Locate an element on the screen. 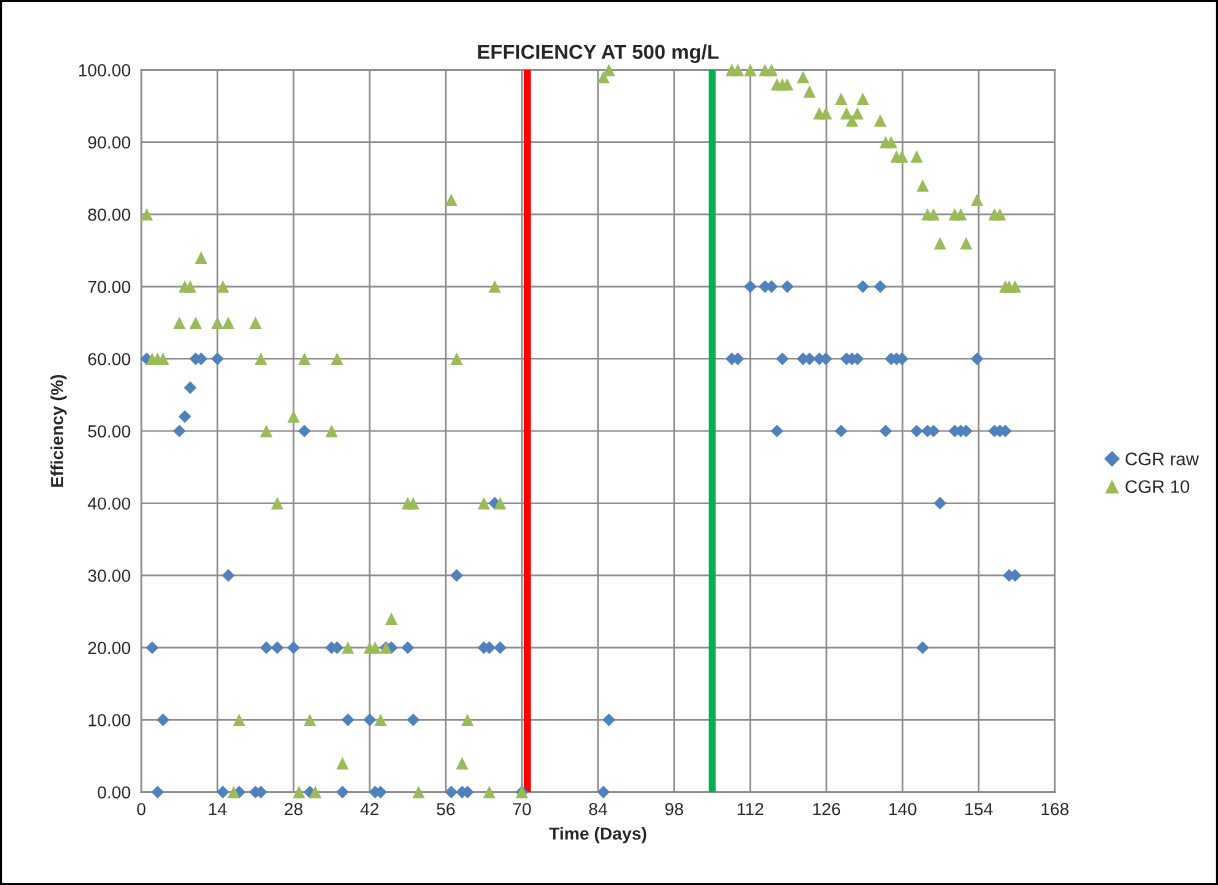  x-tick-label: 168 is located at coordinates (1055, 809).